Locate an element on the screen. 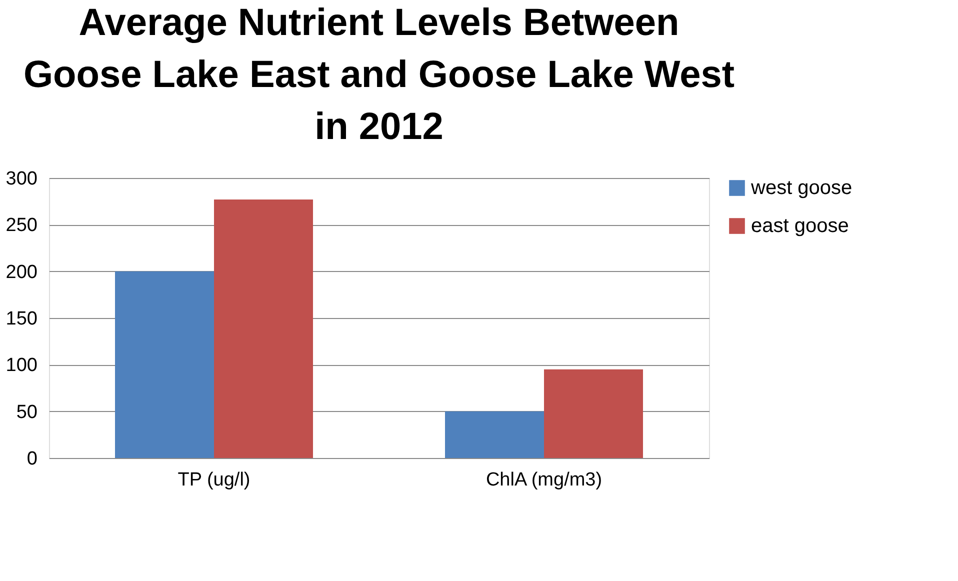 This screenshot has height=581, width=958. y-tick-label: 50 is located at coordinates (27, 412).